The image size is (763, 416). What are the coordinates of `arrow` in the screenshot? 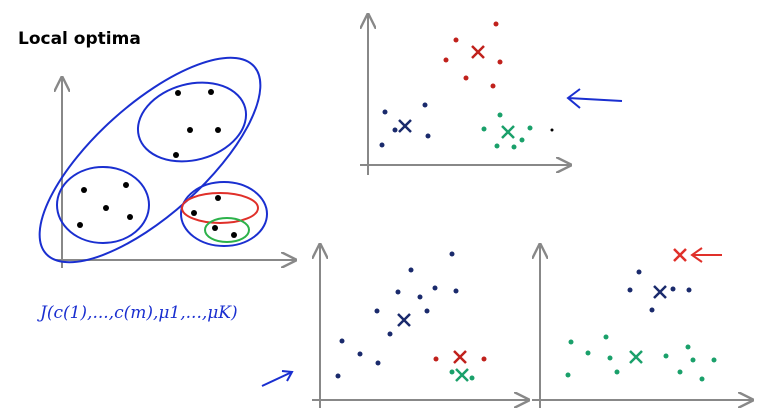 It's located at (277, 378).